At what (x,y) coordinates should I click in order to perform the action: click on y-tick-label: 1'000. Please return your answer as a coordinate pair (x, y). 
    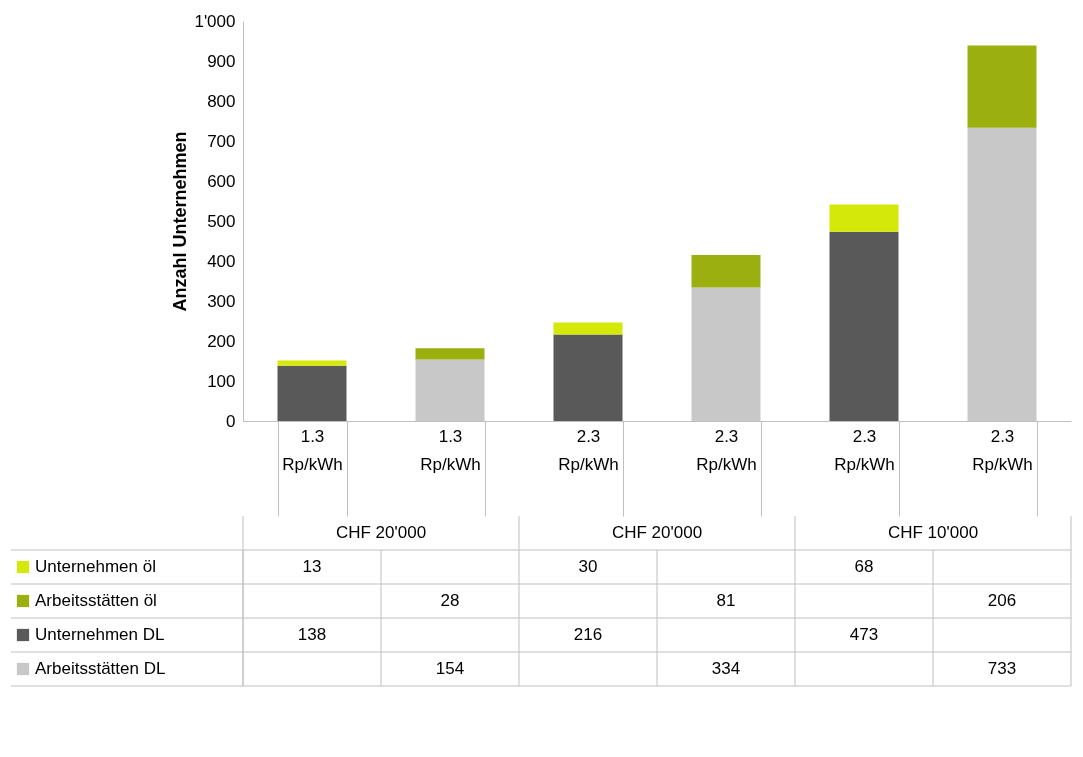
    Looking at the image, I should click on (215, 21).